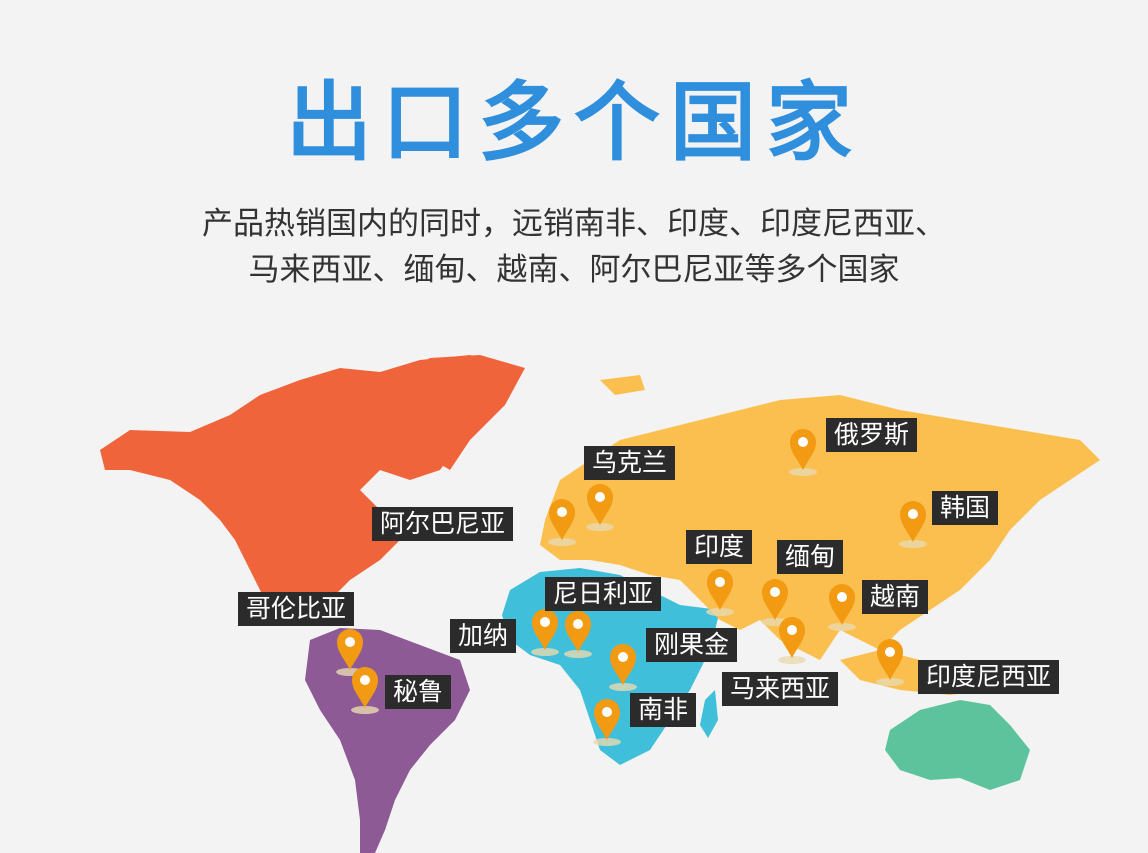  What do you see at coordinates (483, 636) in the screenshot?
I see `country-label: 加纳` at bounding box center [483, 636].